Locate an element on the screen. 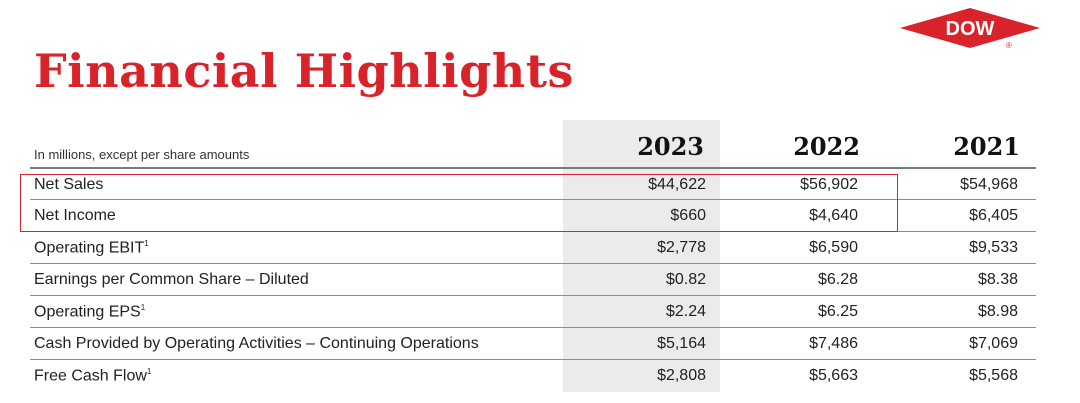 The height and width of the screenshot is (403, 1080). row-label-text: Operating EPS is located at coordinates (87, 312).